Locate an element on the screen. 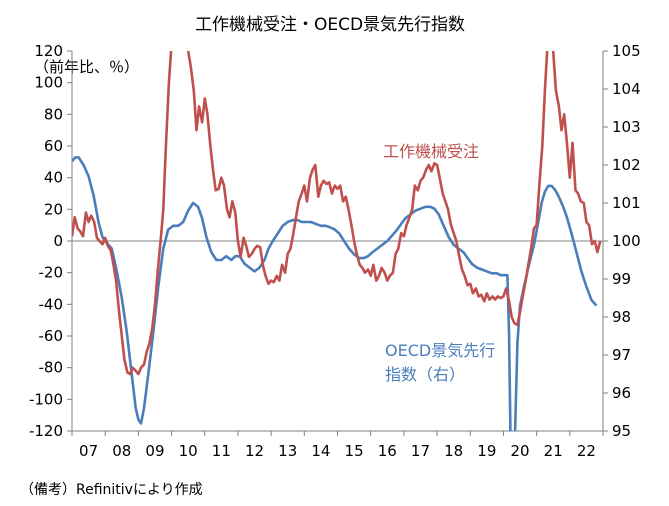 The width and height of the screenshot is (669, 506). right-tick-label: 95 is located at coordinates (621, 431).